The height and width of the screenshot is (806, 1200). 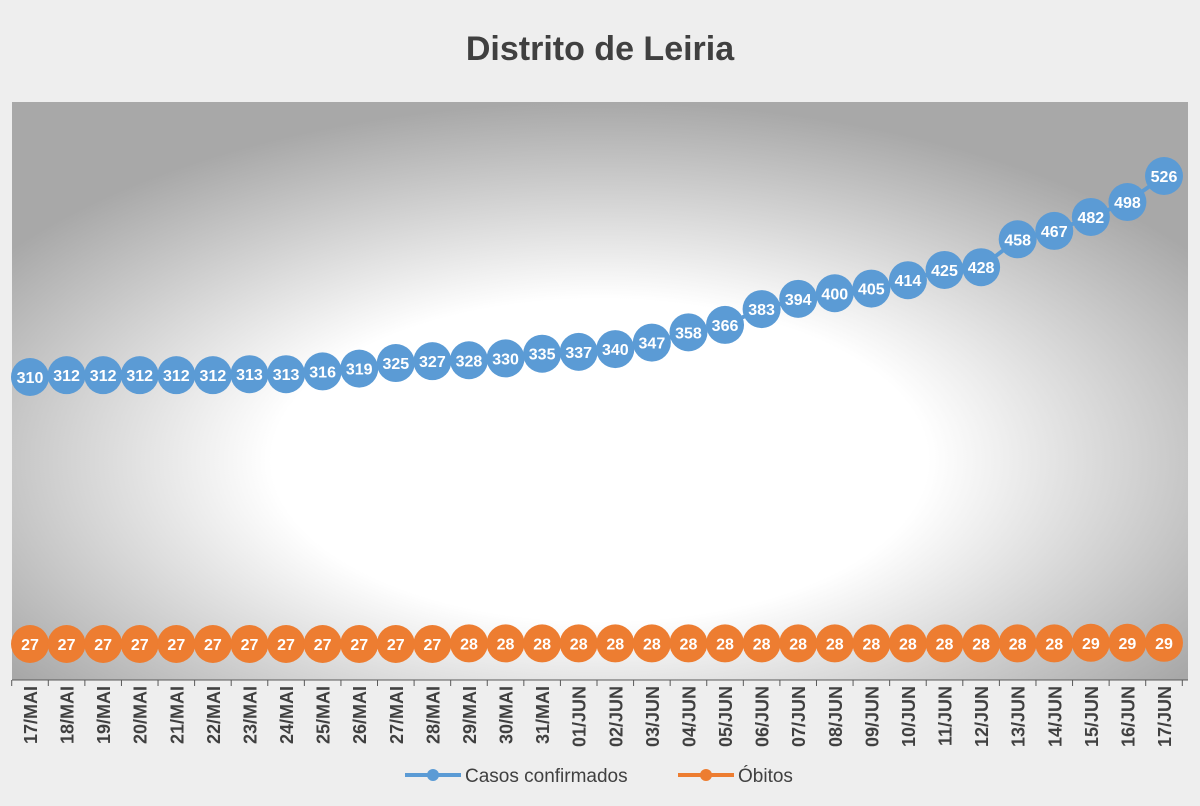 What do you see at coordinates (1092, 716) in the screenshot?
I see `x-tick-label: 15/JUN` at bounding box center [1092, 716].